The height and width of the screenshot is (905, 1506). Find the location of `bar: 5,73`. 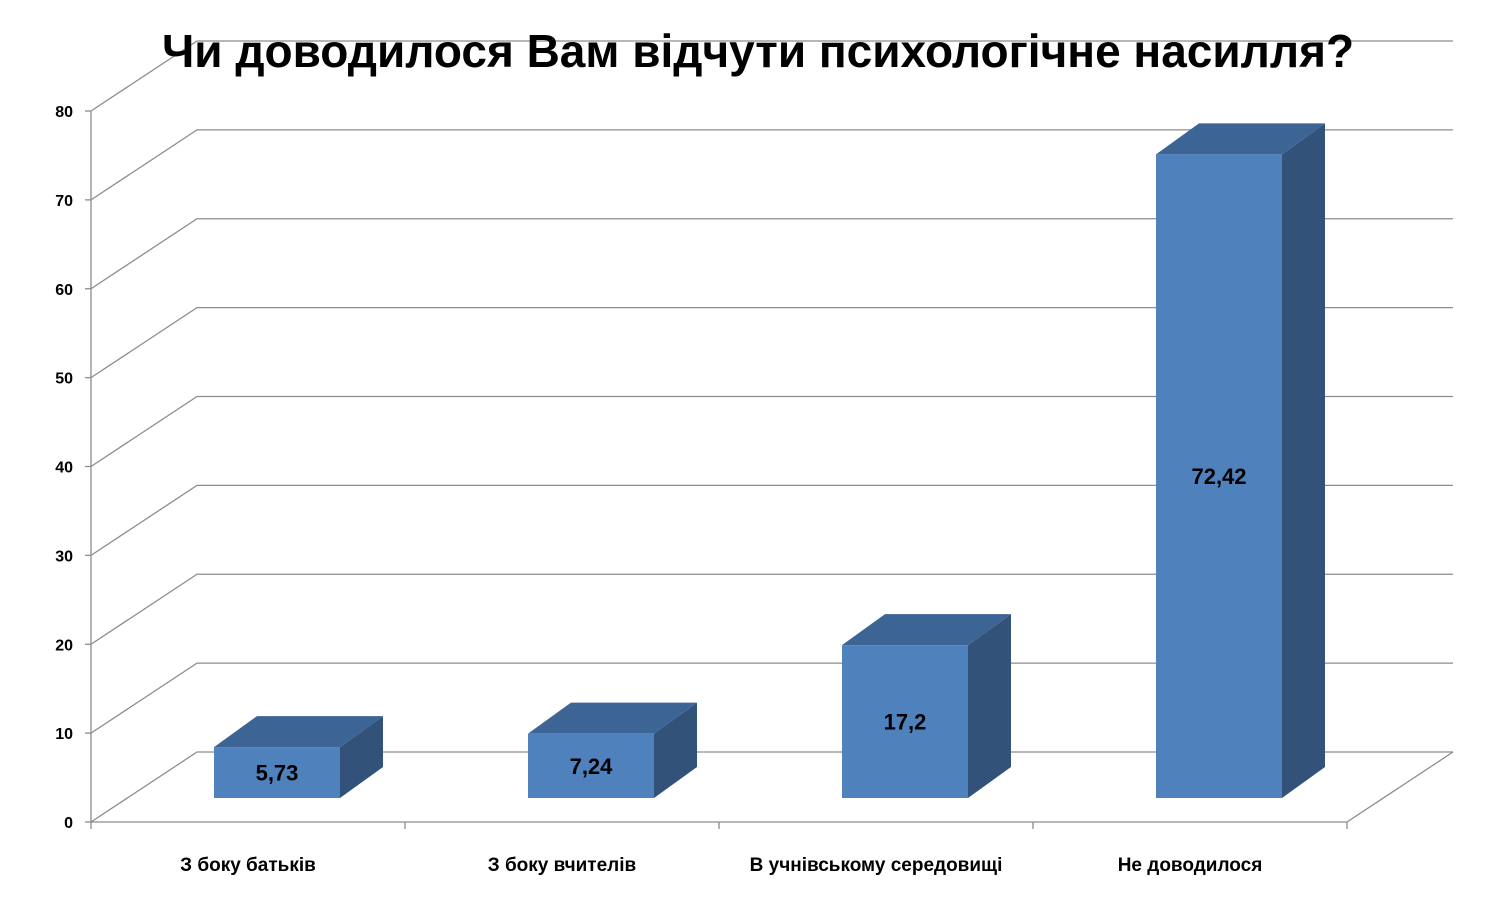

bar: 5,73 is located at coordinates (298, 757).